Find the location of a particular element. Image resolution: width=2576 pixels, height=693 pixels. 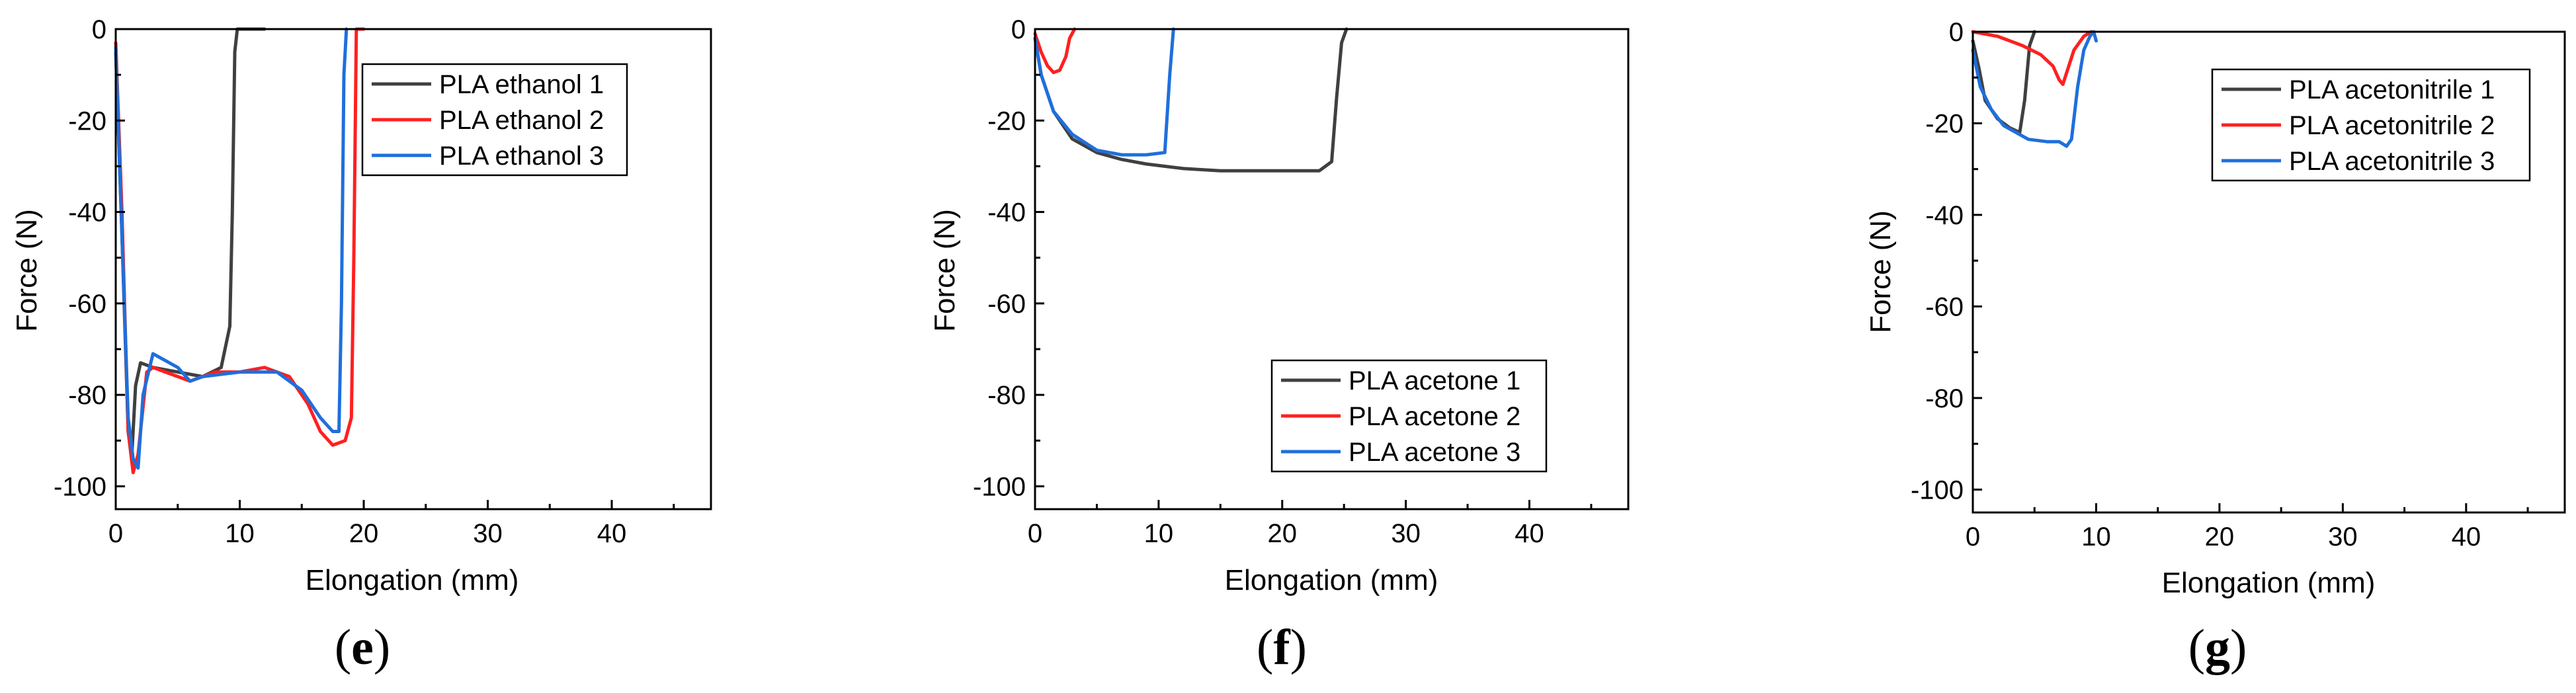

legend-label: PLA ethanol 1 is located at coordinates (521, 84).